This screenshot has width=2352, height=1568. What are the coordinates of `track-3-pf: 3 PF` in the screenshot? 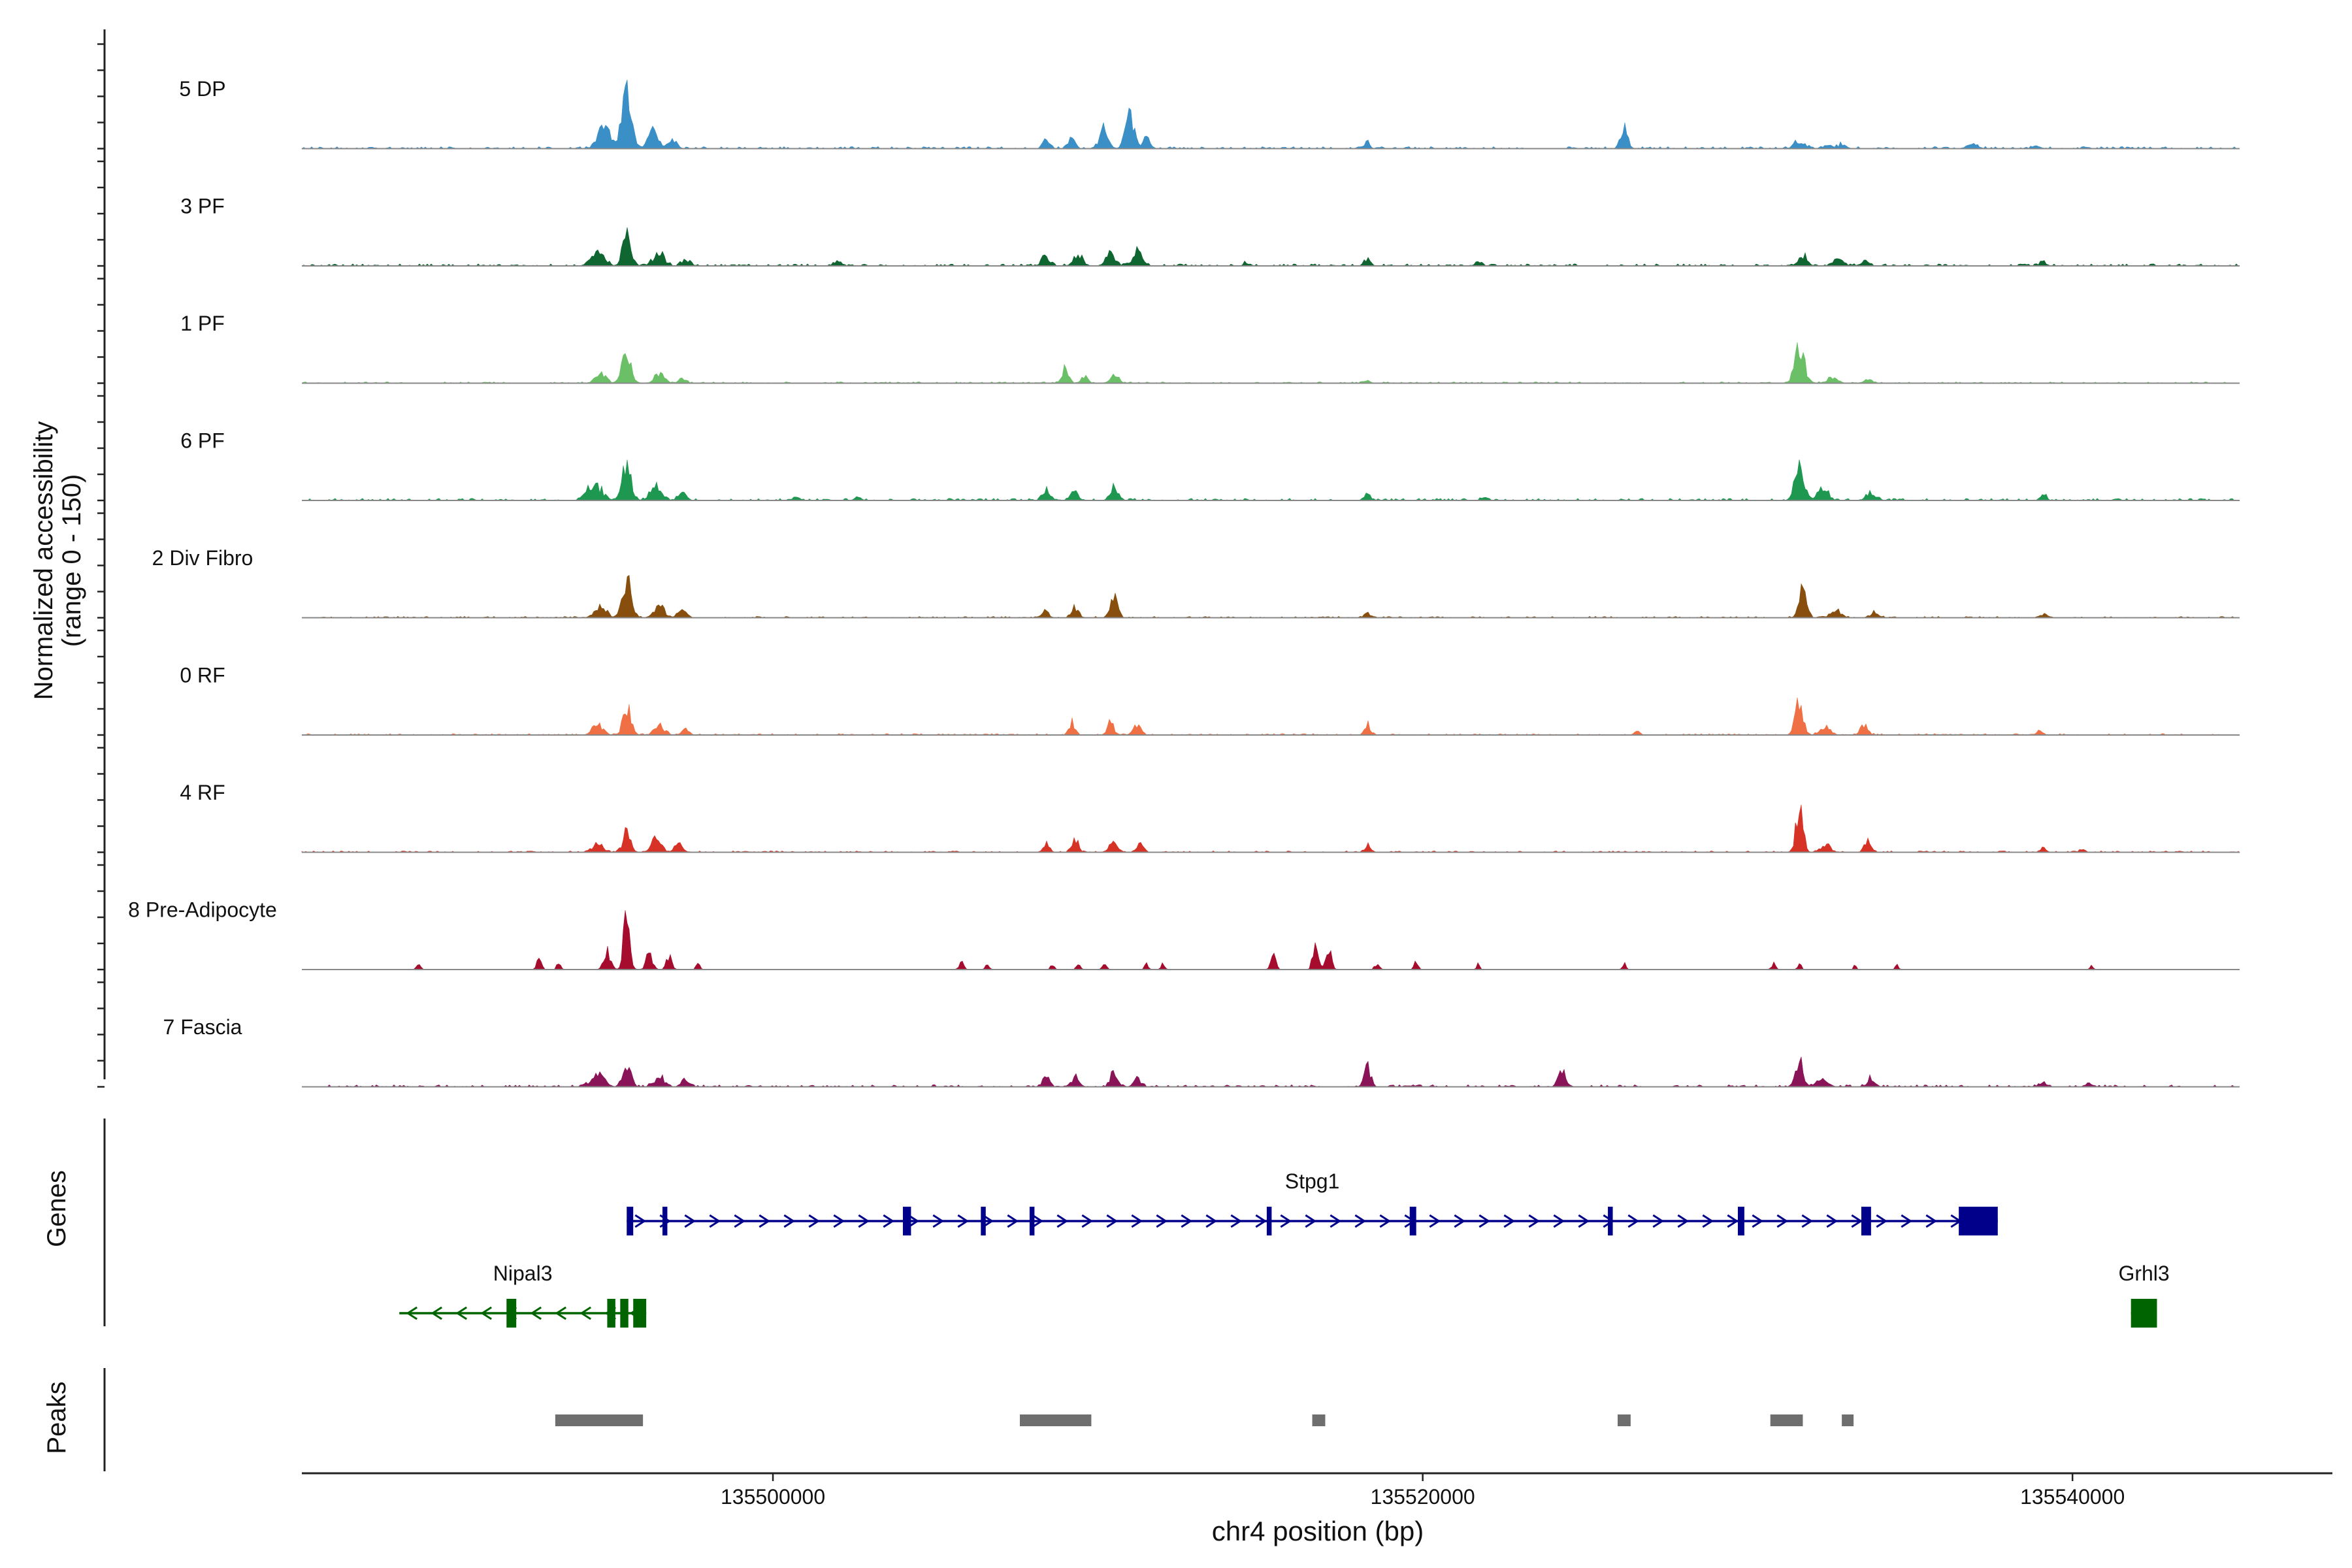 It's located at (1210, 231).